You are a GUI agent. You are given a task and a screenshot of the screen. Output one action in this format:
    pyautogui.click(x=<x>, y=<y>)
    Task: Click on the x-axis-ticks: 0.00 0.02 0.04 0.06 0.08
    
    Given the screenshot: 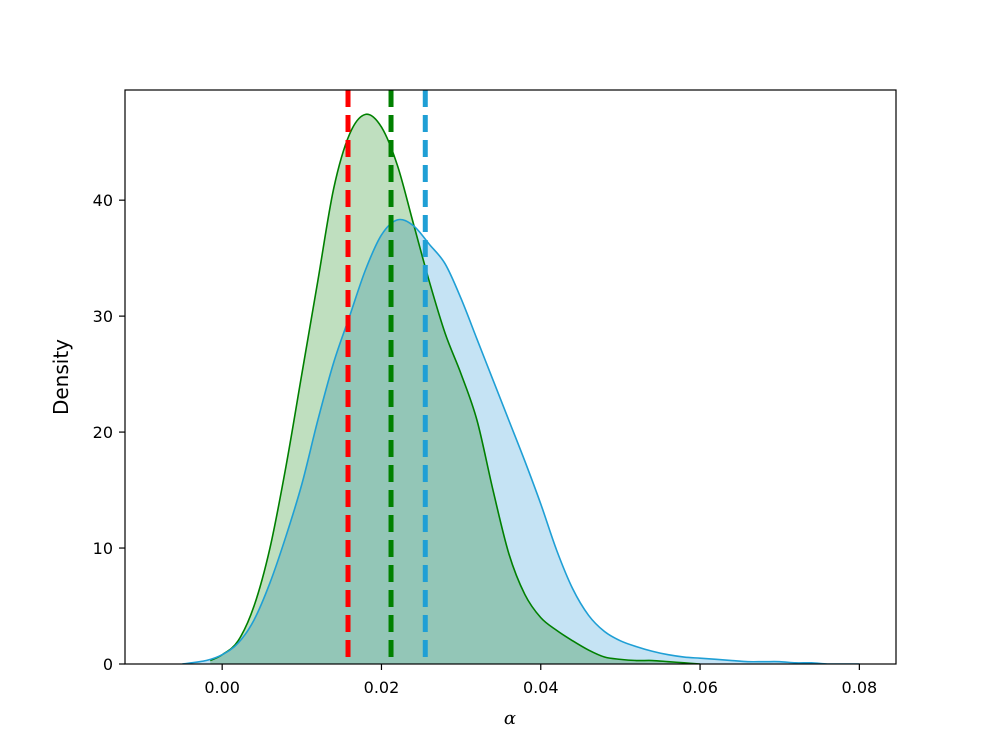 What is the action you would take?
    pyautogui.click(x=540, y=680)
    